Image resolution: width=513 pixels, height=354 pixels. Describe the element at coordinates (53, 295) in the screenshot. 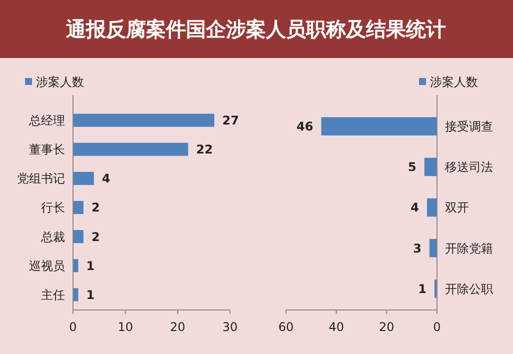

I see `y-tick-label: 主任` at that location.